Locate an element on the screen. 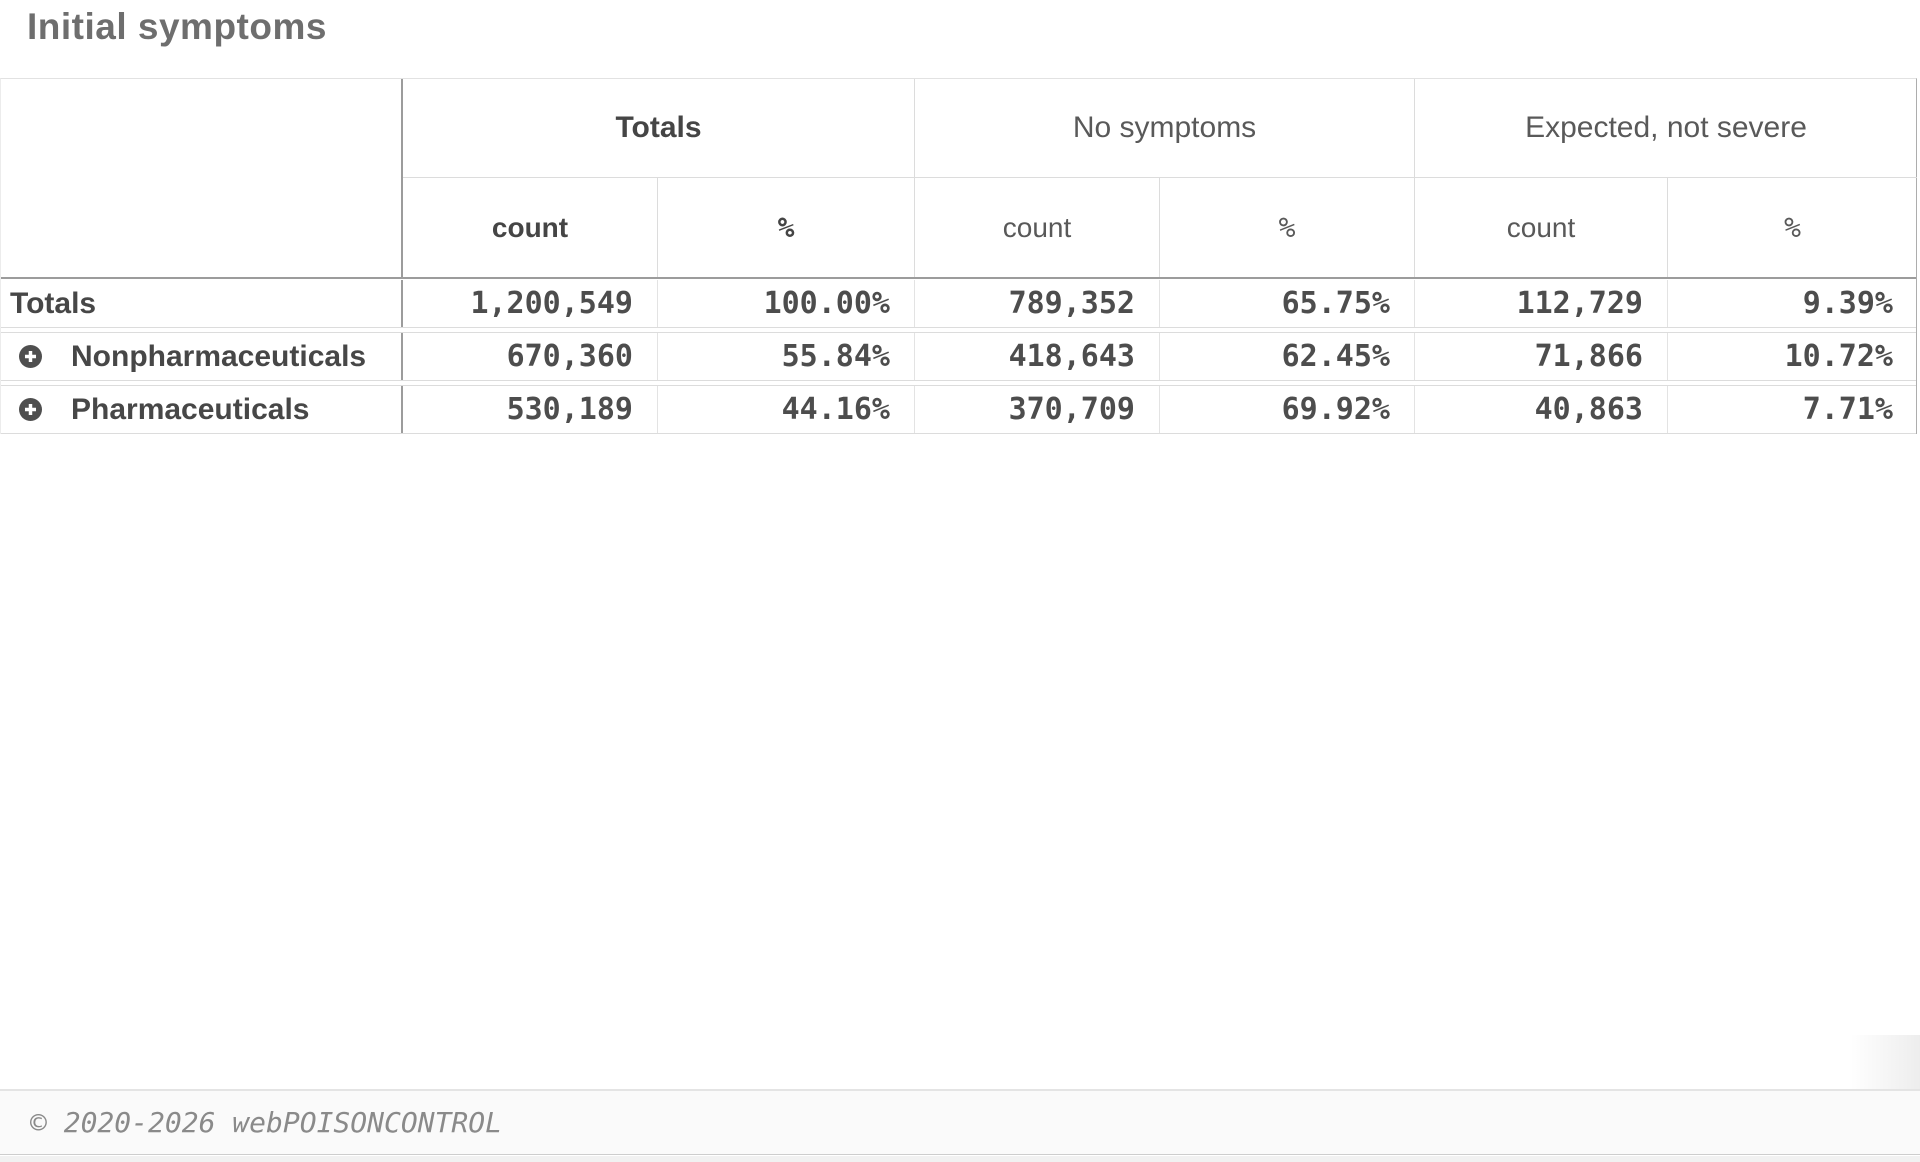 The image size is (1920, 1162). row-label: Pharmaceuticals is located at coordinates (202, 409).